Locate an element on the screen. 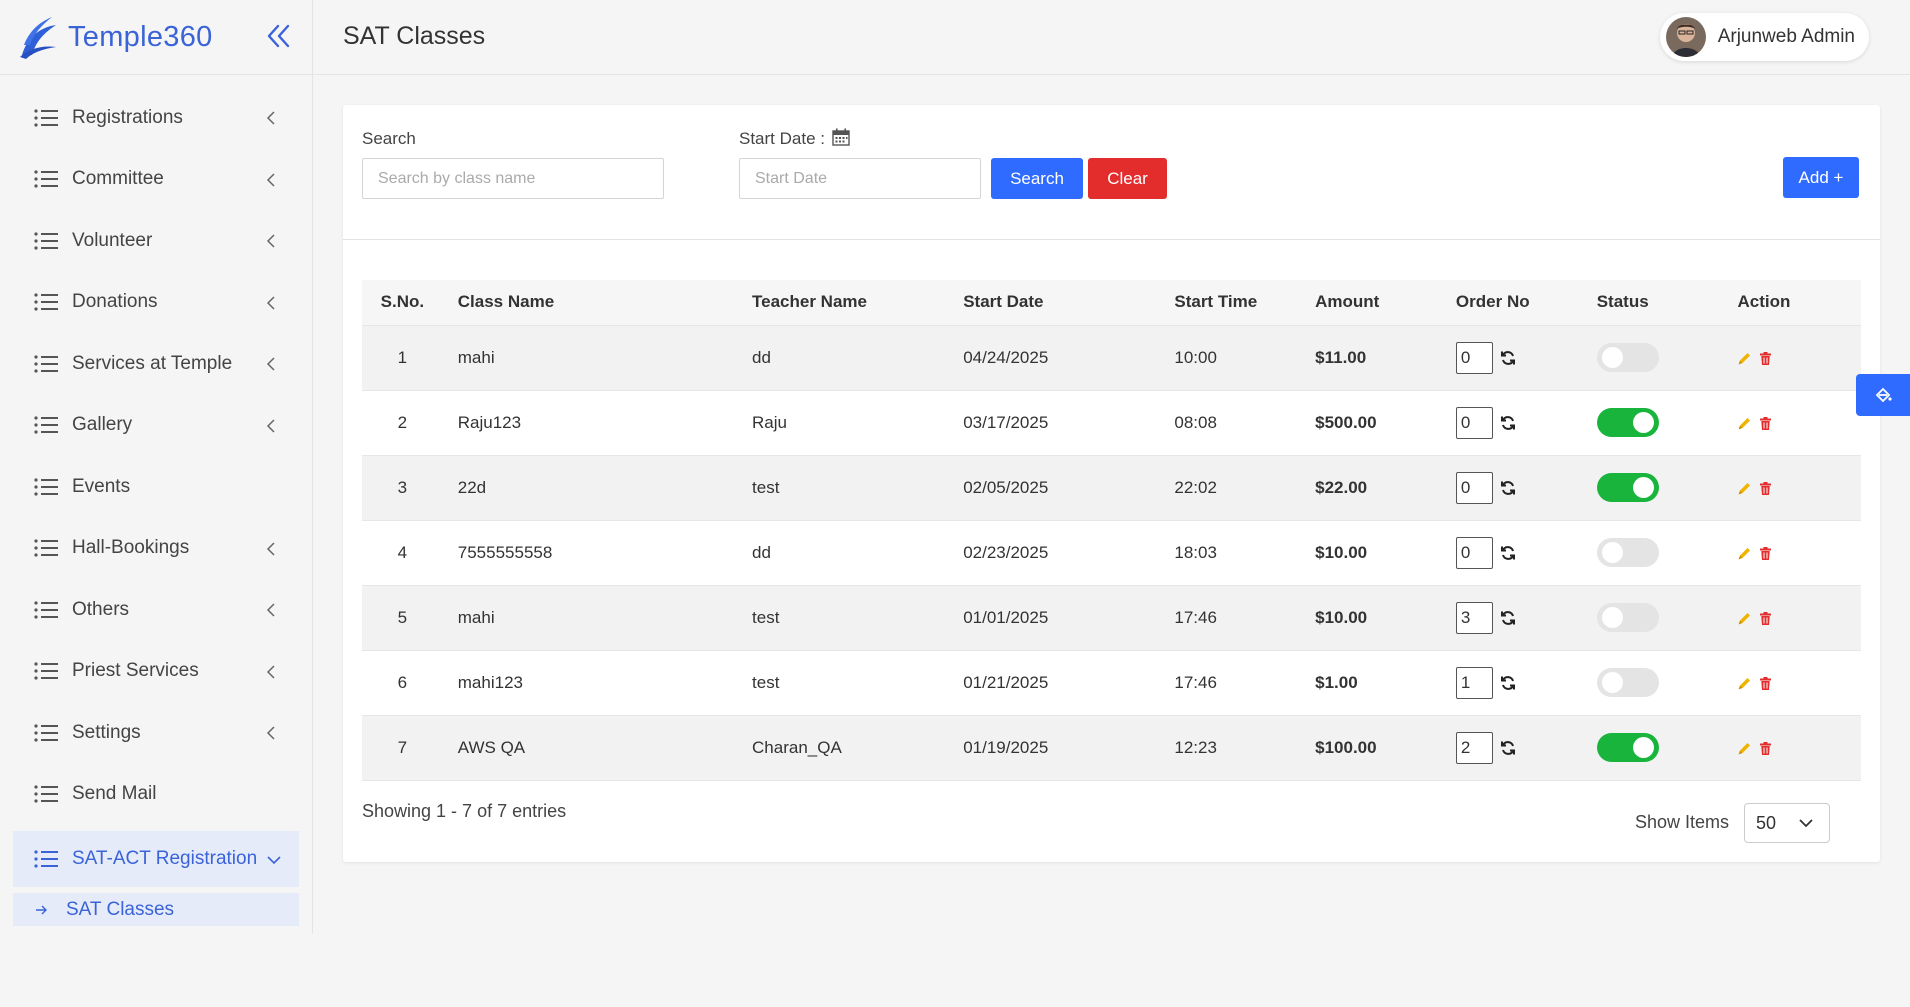 This screenshot has height=1007, width=1910. cell-class-name: mahi is located at coordinates (590, 617).